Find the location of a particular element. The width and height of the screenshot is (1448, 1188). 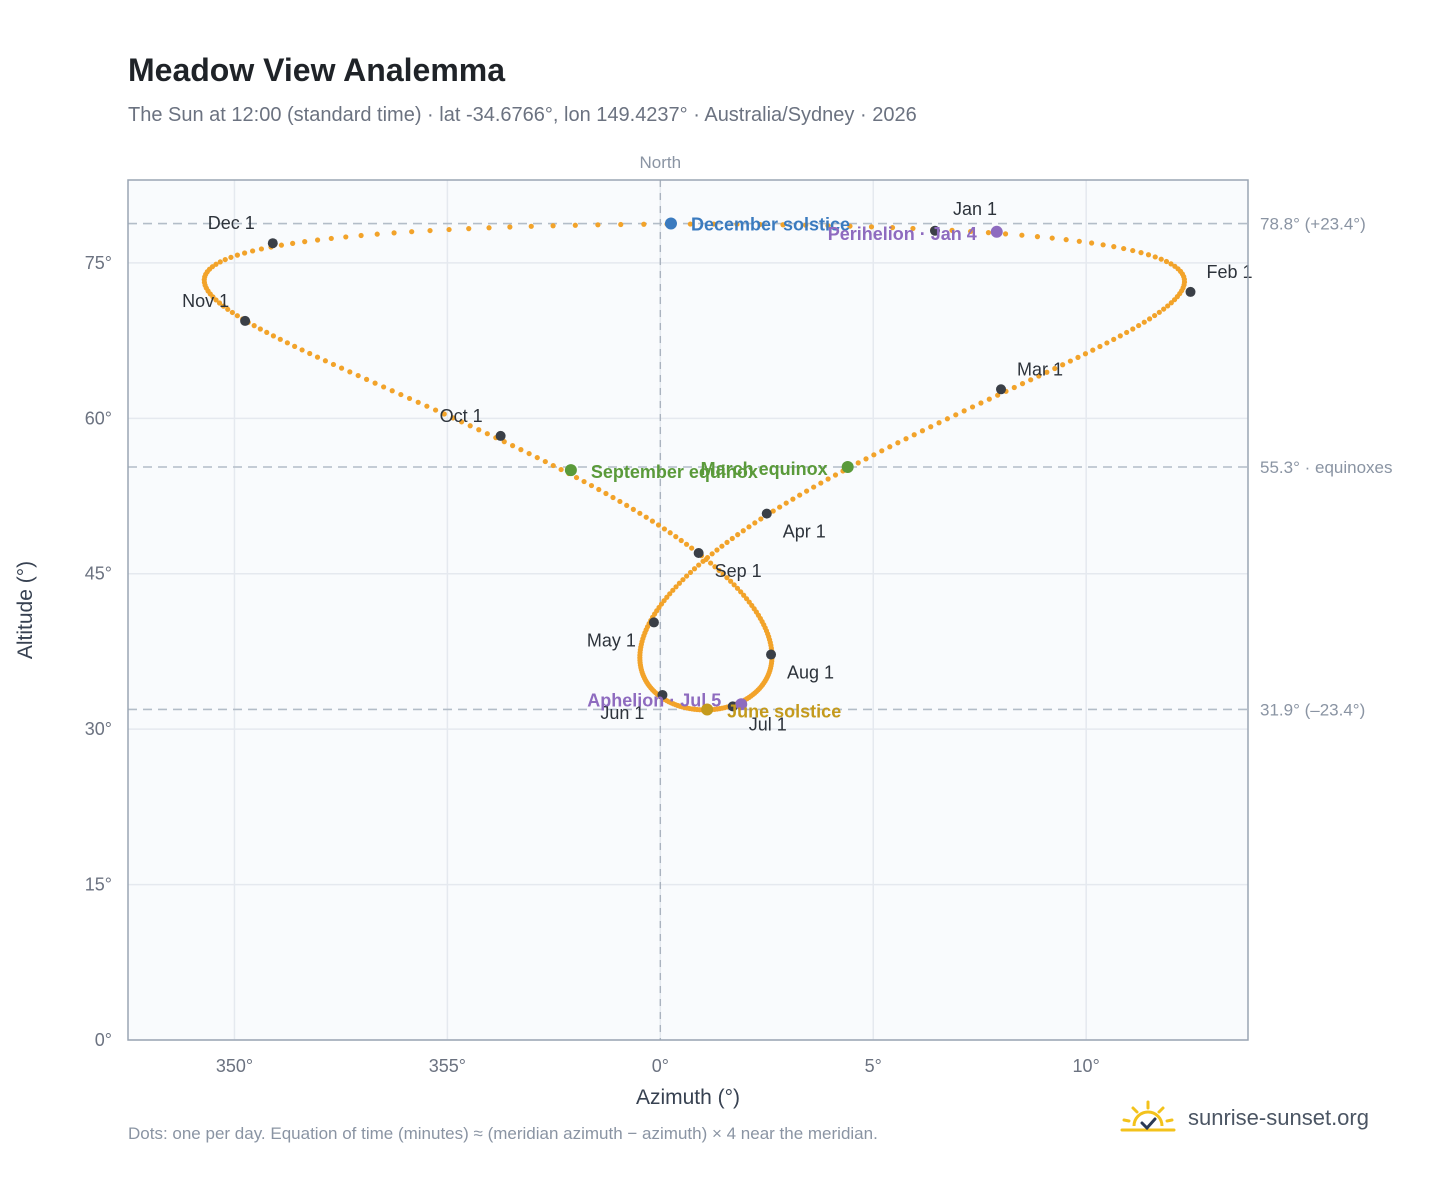

month-label: Dec 1 is located at coordinates (231, 223).